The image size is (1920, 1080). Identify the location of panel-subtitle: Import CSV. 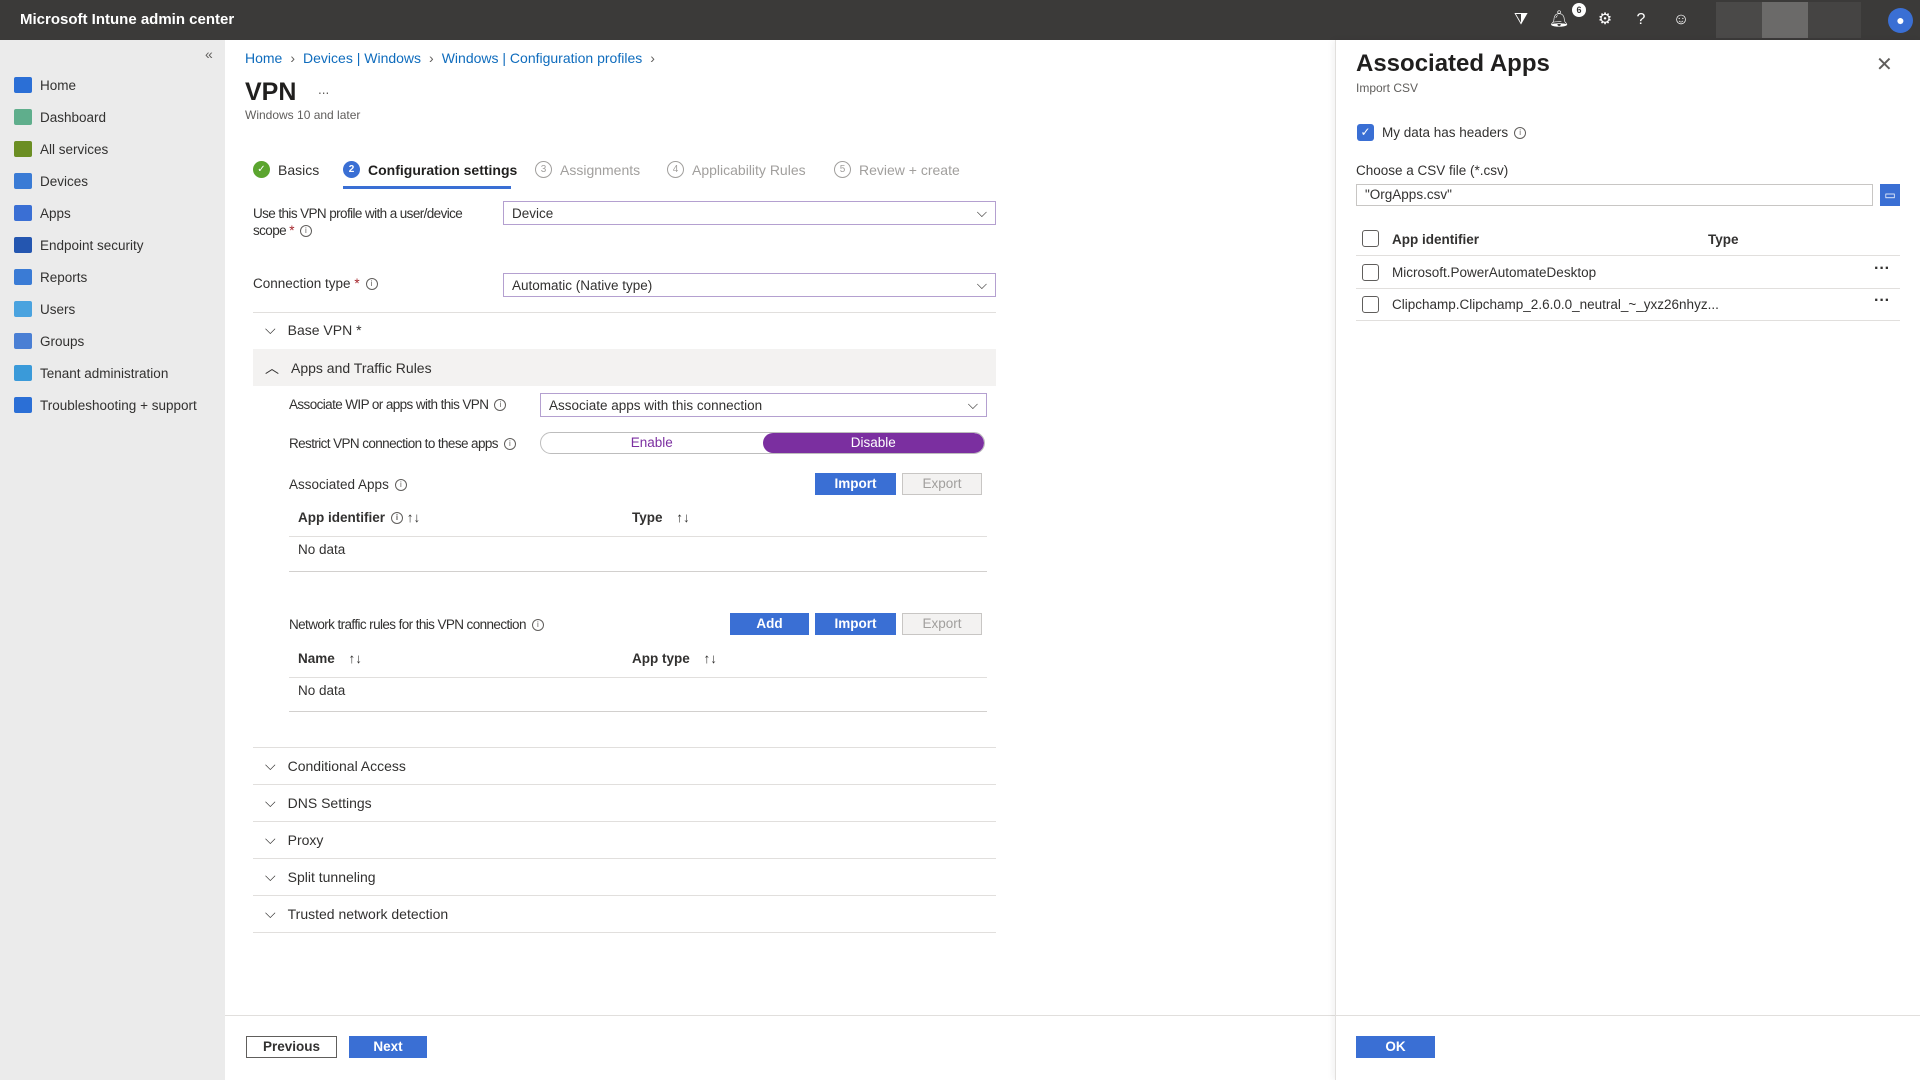
(1387, 88).